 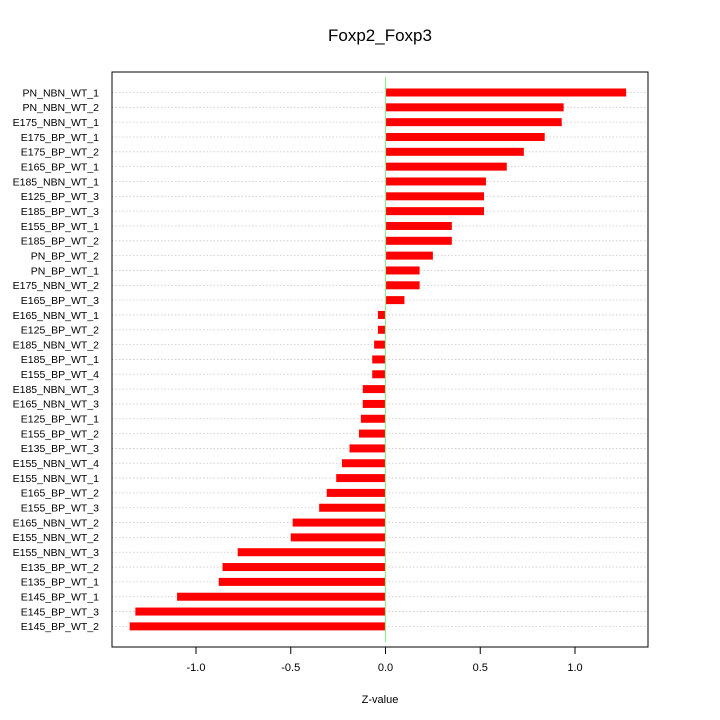 What do you see at coordinates (60, 509) in the screenshot?
I see `category-label: E155_BP_WT_3` at bounding box center [60, 509].